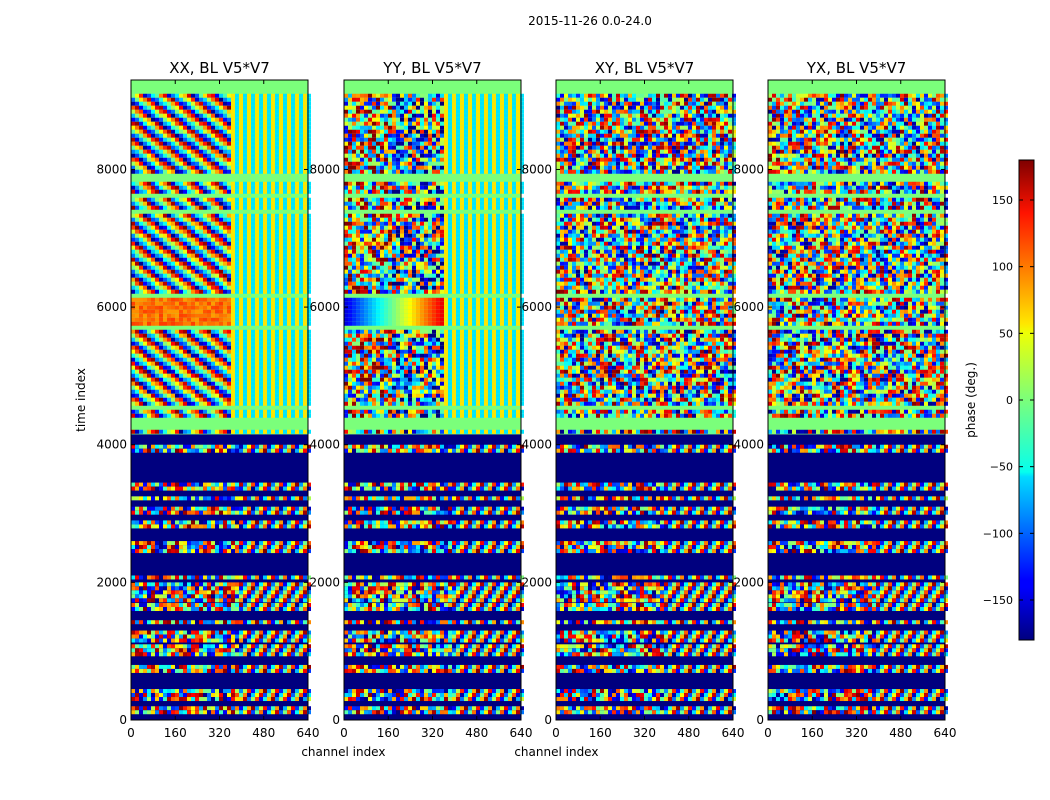 Image resolution: width=1050 pixels, height=800 pixels. I want to click on panel-title: XY, BL V5*V7, so click(645, 68).